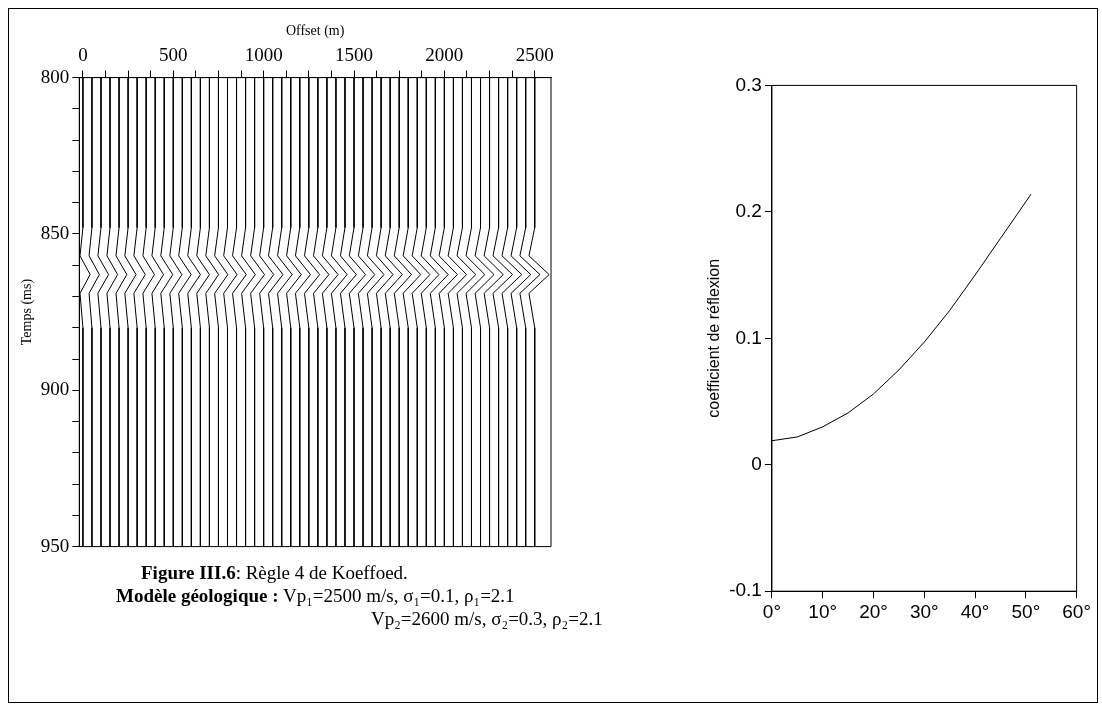 The height and width of the screenshot is (707, 1102). Describe the element at coordinates (55, 76) in the screenshot. I see `y-tick-label: 800` at that location.